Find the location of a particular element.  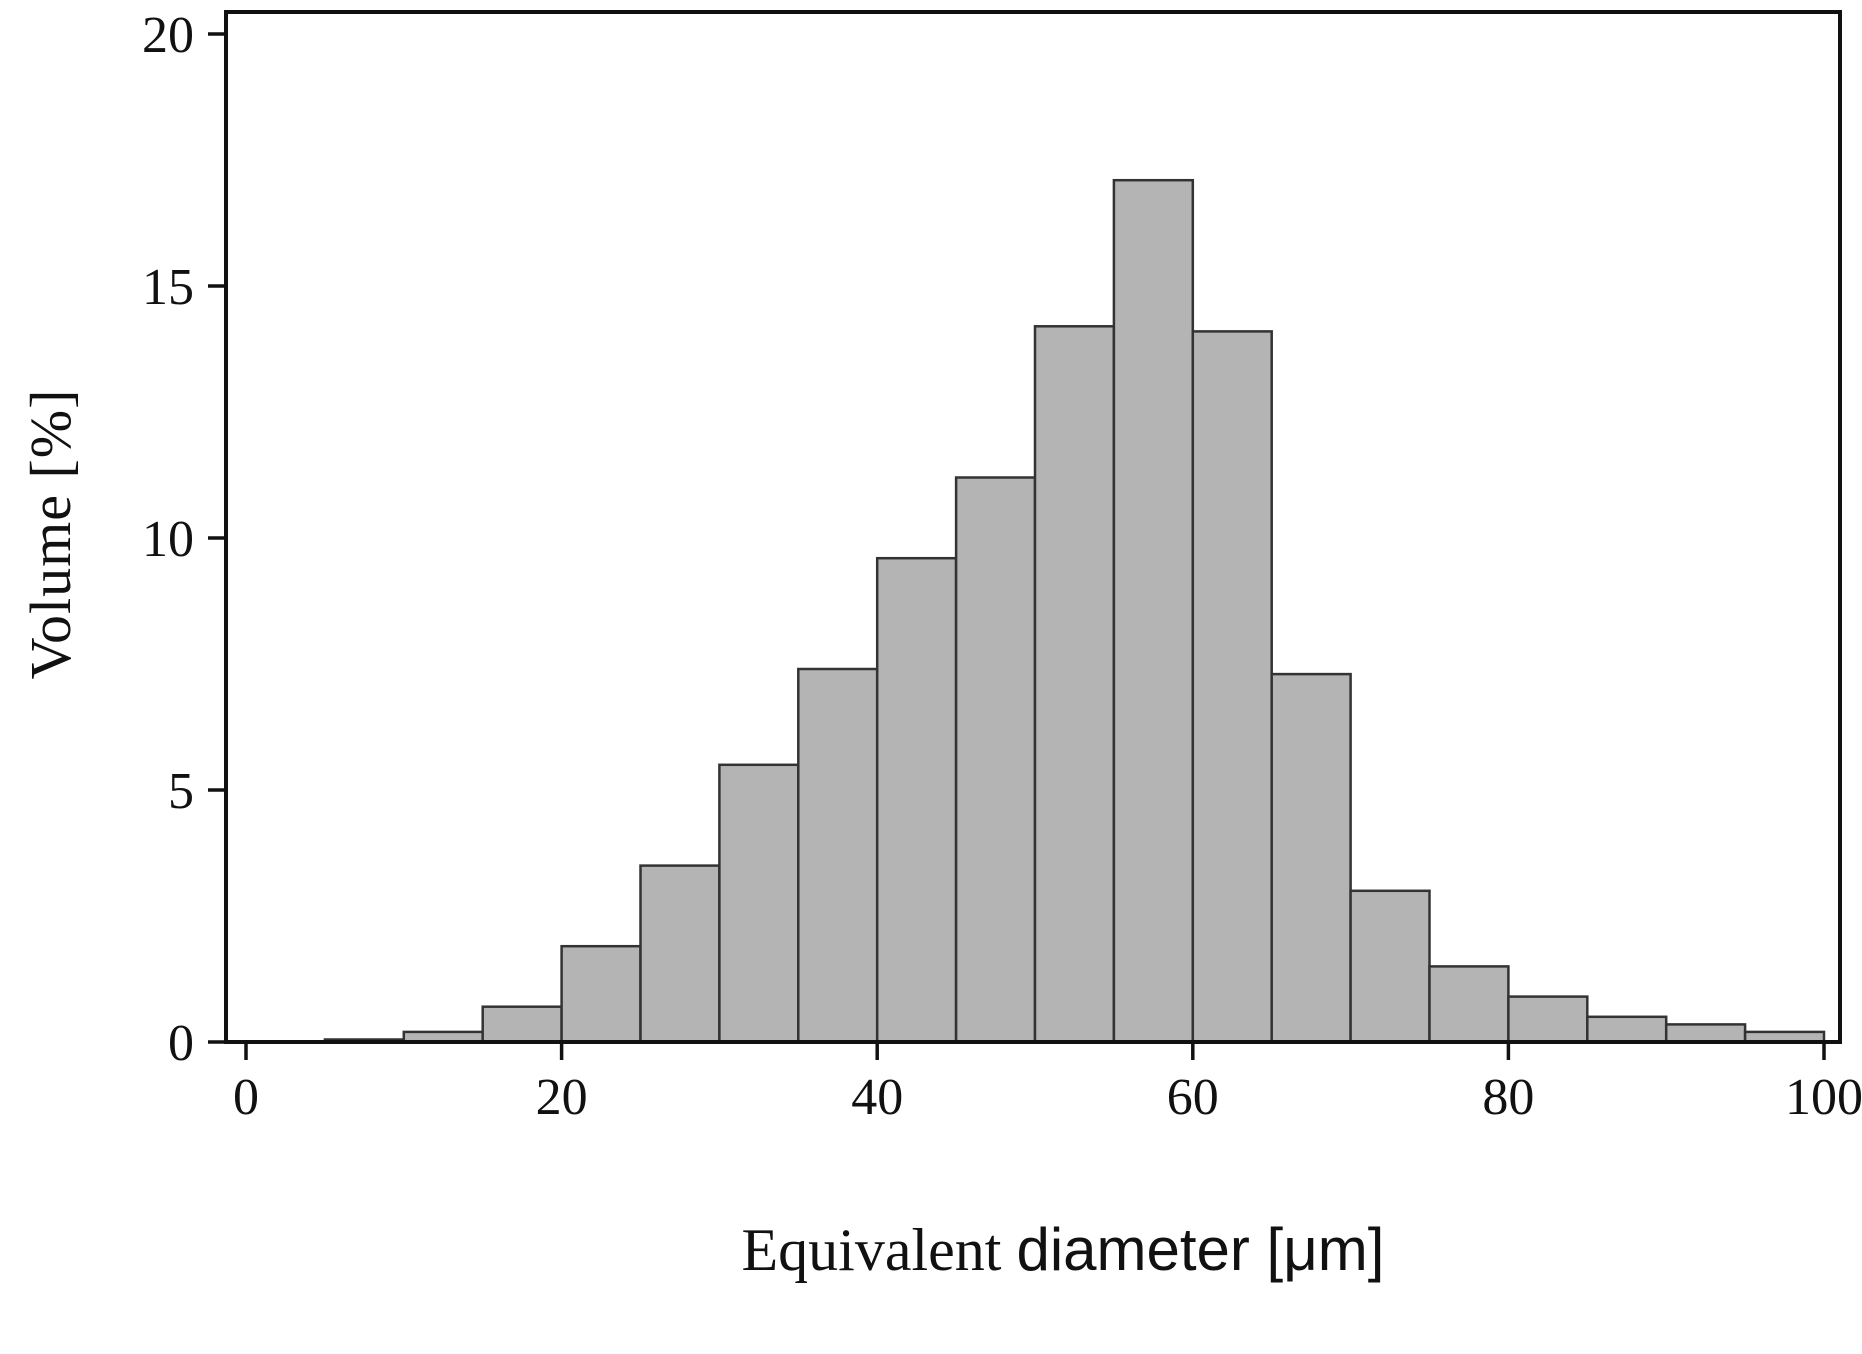

y-tick-label: 5 is located at coordinates (181, 791).